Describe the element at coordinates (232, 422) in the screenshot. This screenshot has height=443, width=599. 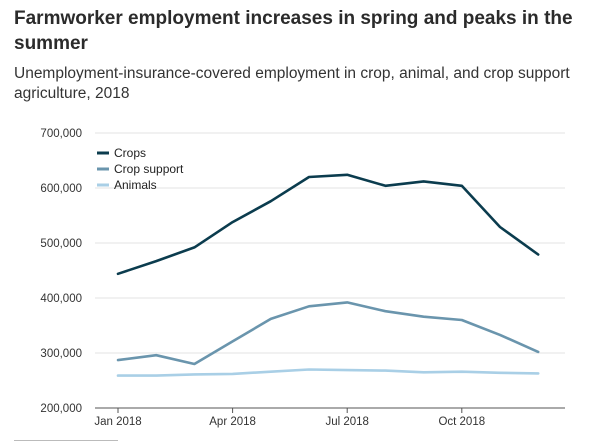
I see `x-tick-label: Apr 2018` at that location.